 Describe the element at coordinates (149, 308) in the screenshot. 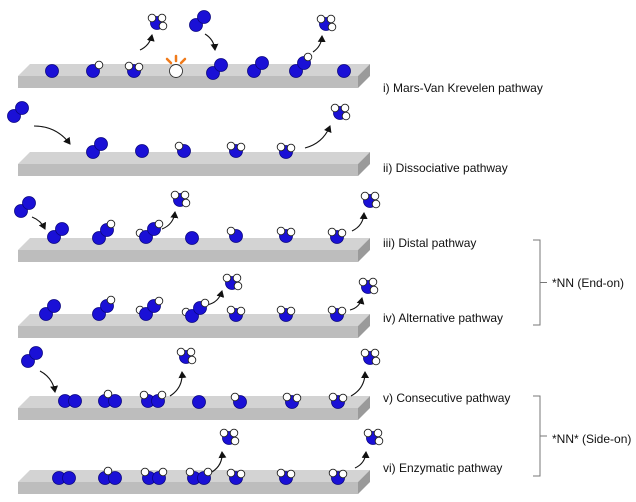

I see `n2h2-species` at that location.